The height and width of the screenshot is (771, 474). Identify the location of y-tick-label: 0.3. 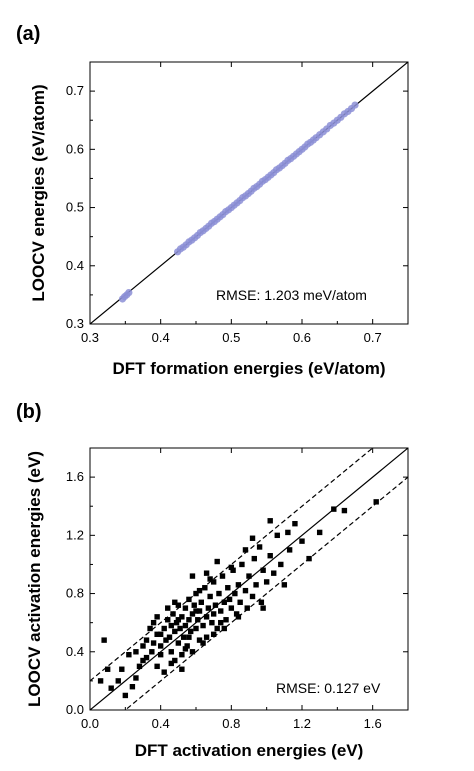
(75, 323).